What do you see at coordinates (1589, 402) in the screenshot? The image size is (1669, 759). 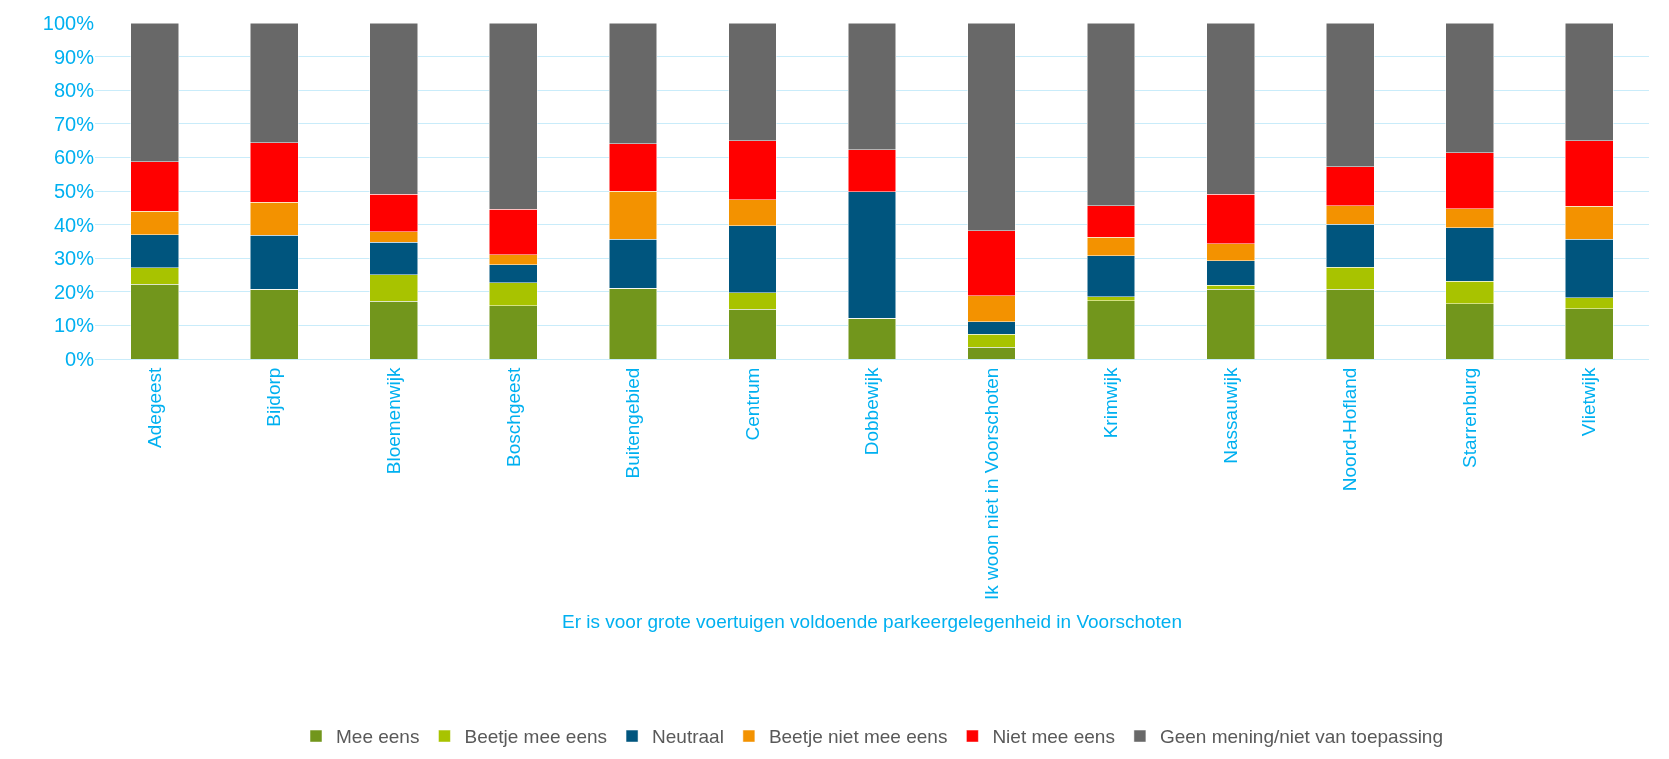 I see `x-tick-label: Vlietwijk` at bounding box center [1589, 402].